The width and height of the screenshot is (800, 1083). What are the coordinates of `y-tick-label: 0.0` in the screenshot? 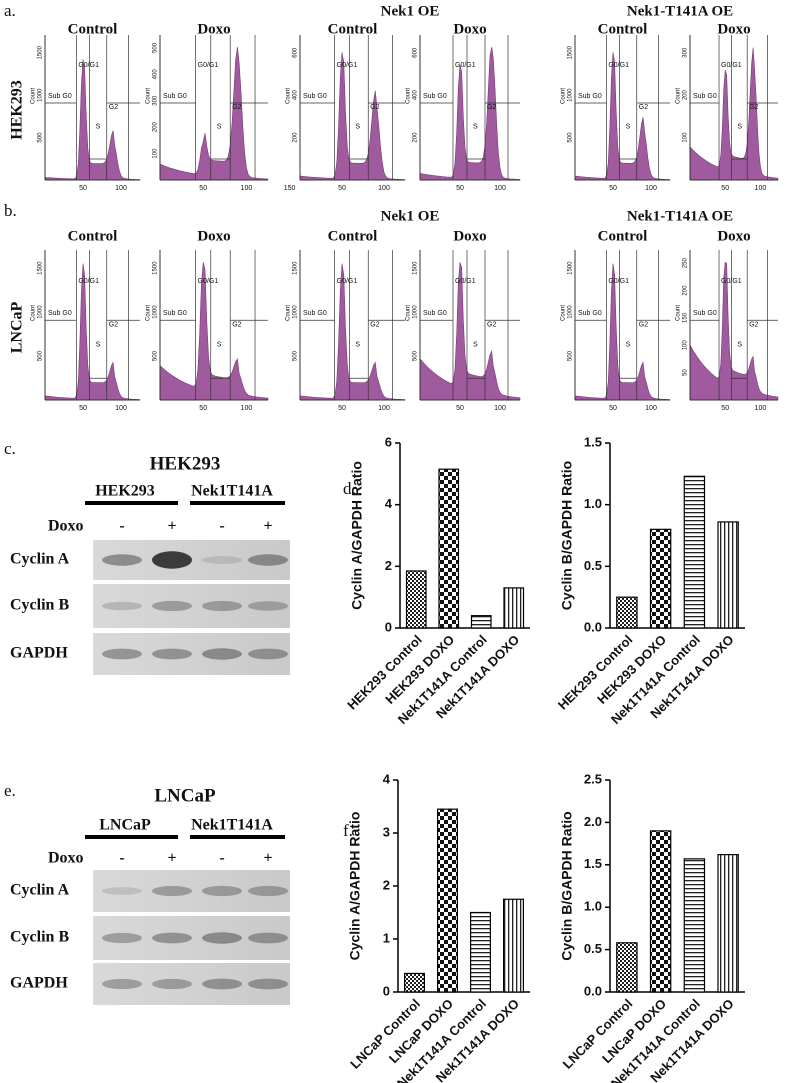 It's located at (593, 990).